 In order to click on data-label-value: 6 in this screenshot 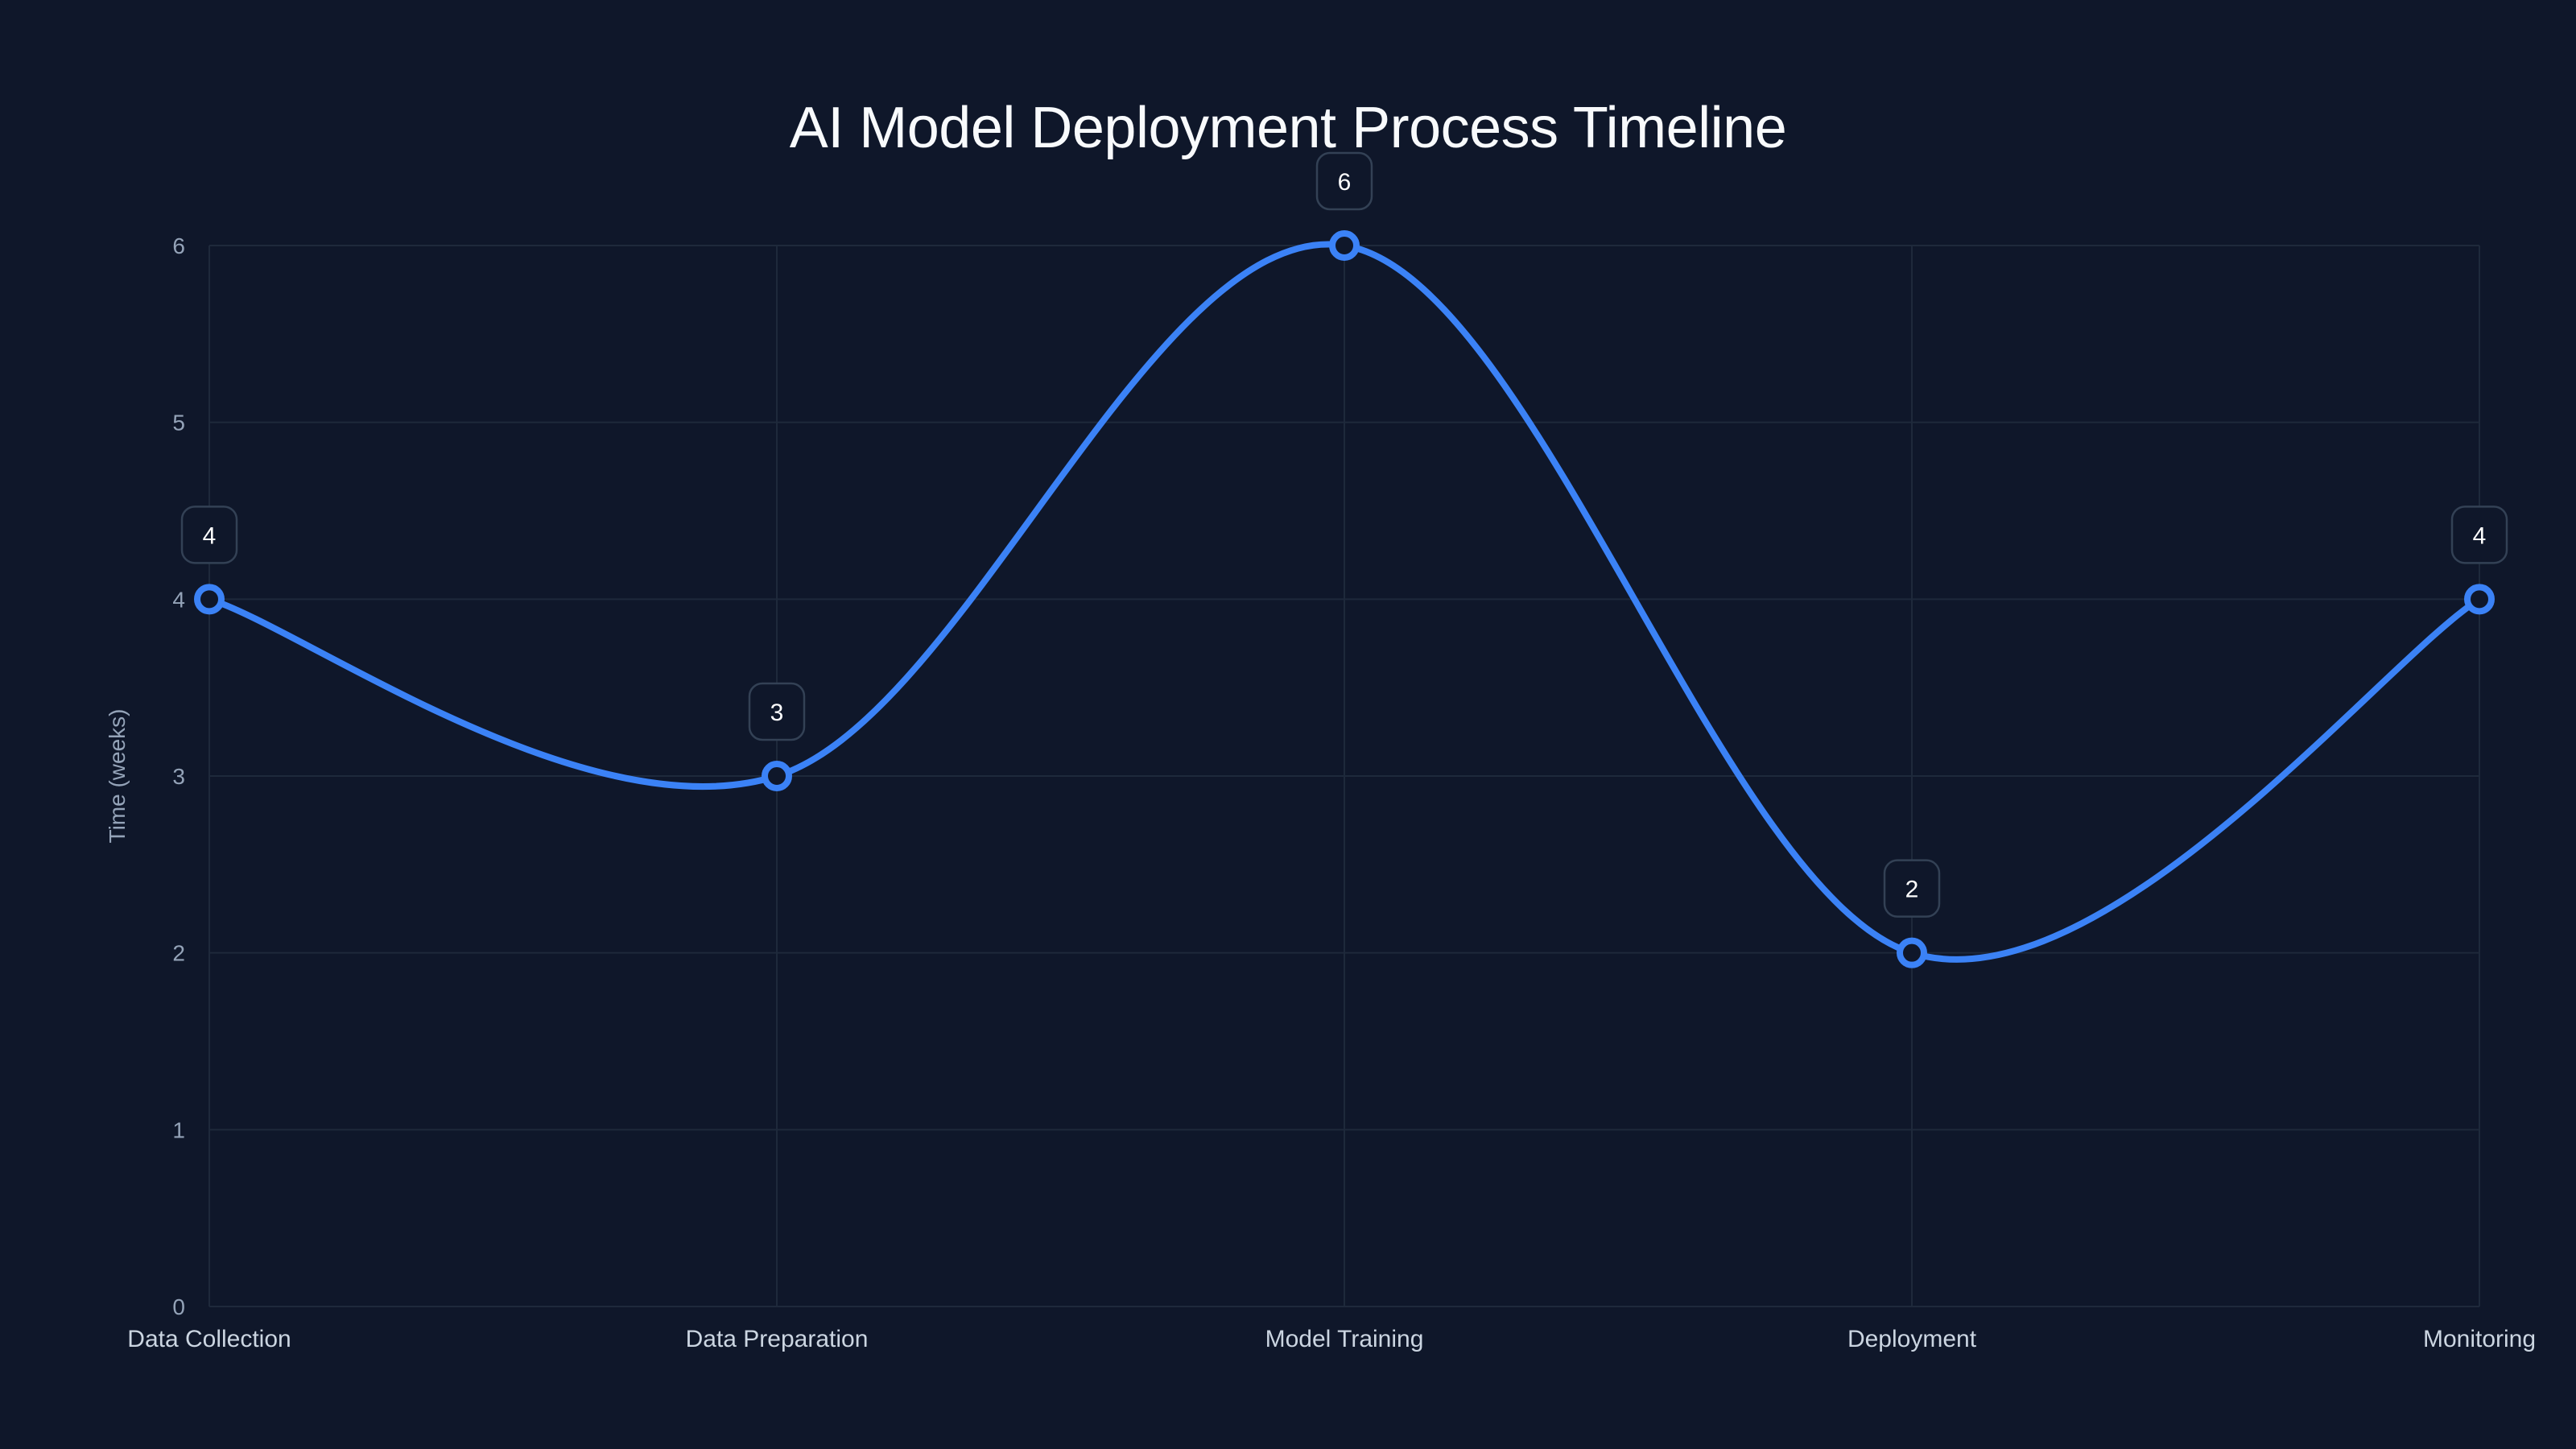, I will do `click(1345, 182)`.